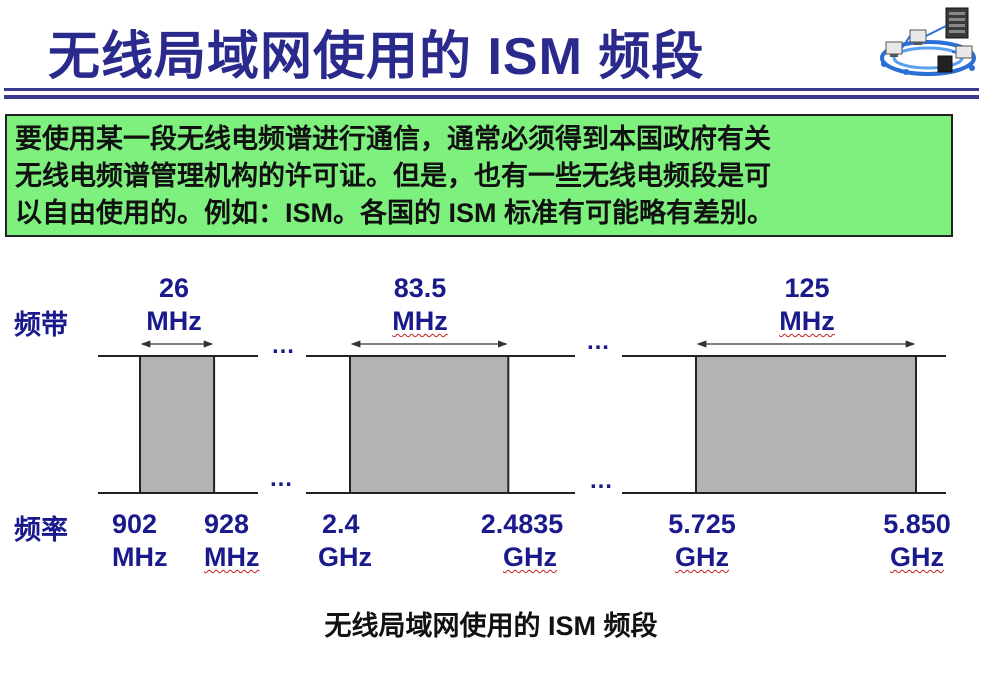 This screenshot has height=674, width=982. I want to click on freq-label-2-4: 2.4 GHz, so click(345, 541).